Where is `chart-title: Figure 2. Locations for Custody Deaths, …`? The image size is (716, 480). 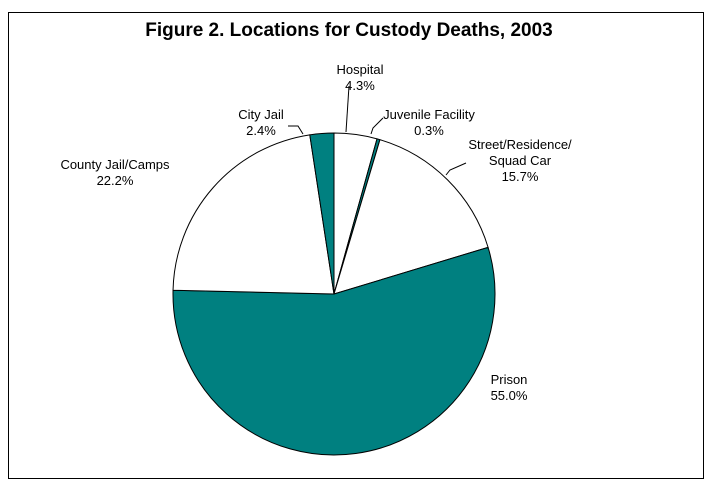
chart-title: Figure 2. Locations for Custody Deaths, … is located at coordinates (349, 30).